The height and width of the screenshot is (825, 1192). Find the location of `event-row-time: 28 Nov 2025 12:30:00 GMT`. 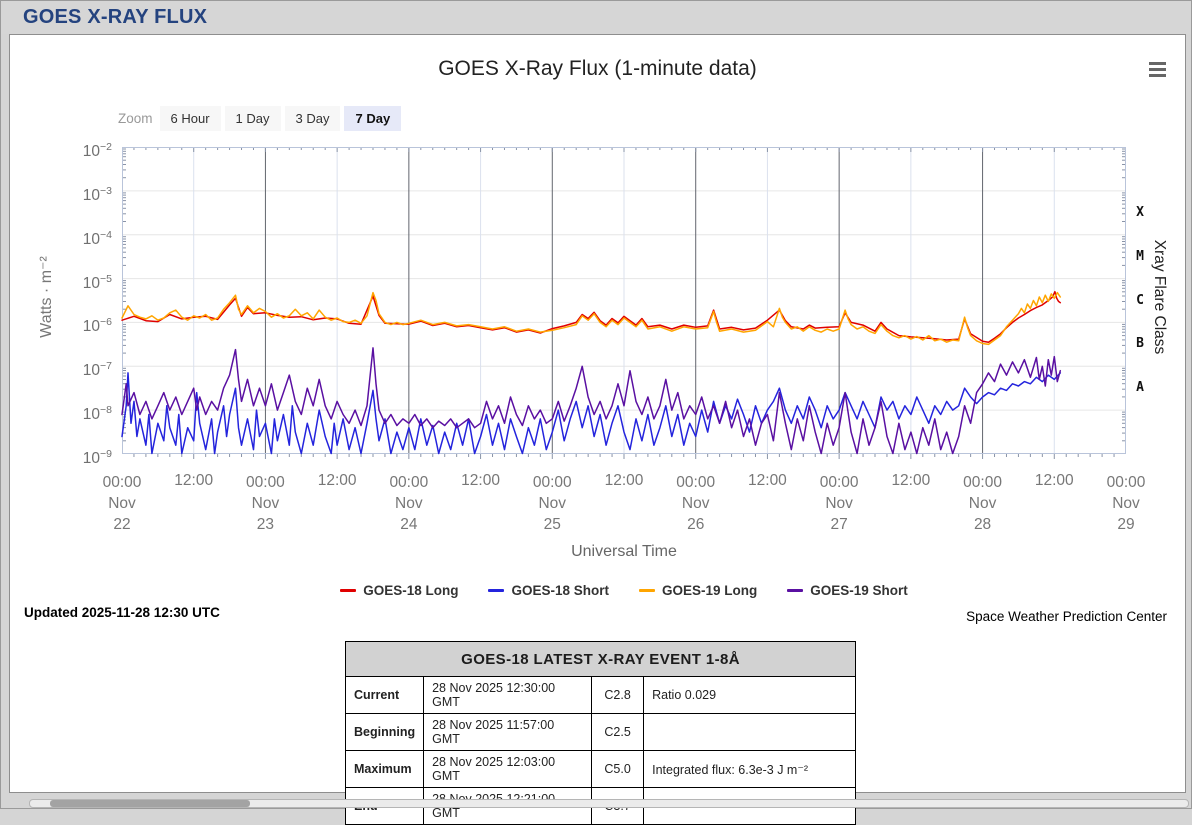

event-row-time: 28 Nov 2025 12:30:00 GMT is located at coordinates (508, 695).